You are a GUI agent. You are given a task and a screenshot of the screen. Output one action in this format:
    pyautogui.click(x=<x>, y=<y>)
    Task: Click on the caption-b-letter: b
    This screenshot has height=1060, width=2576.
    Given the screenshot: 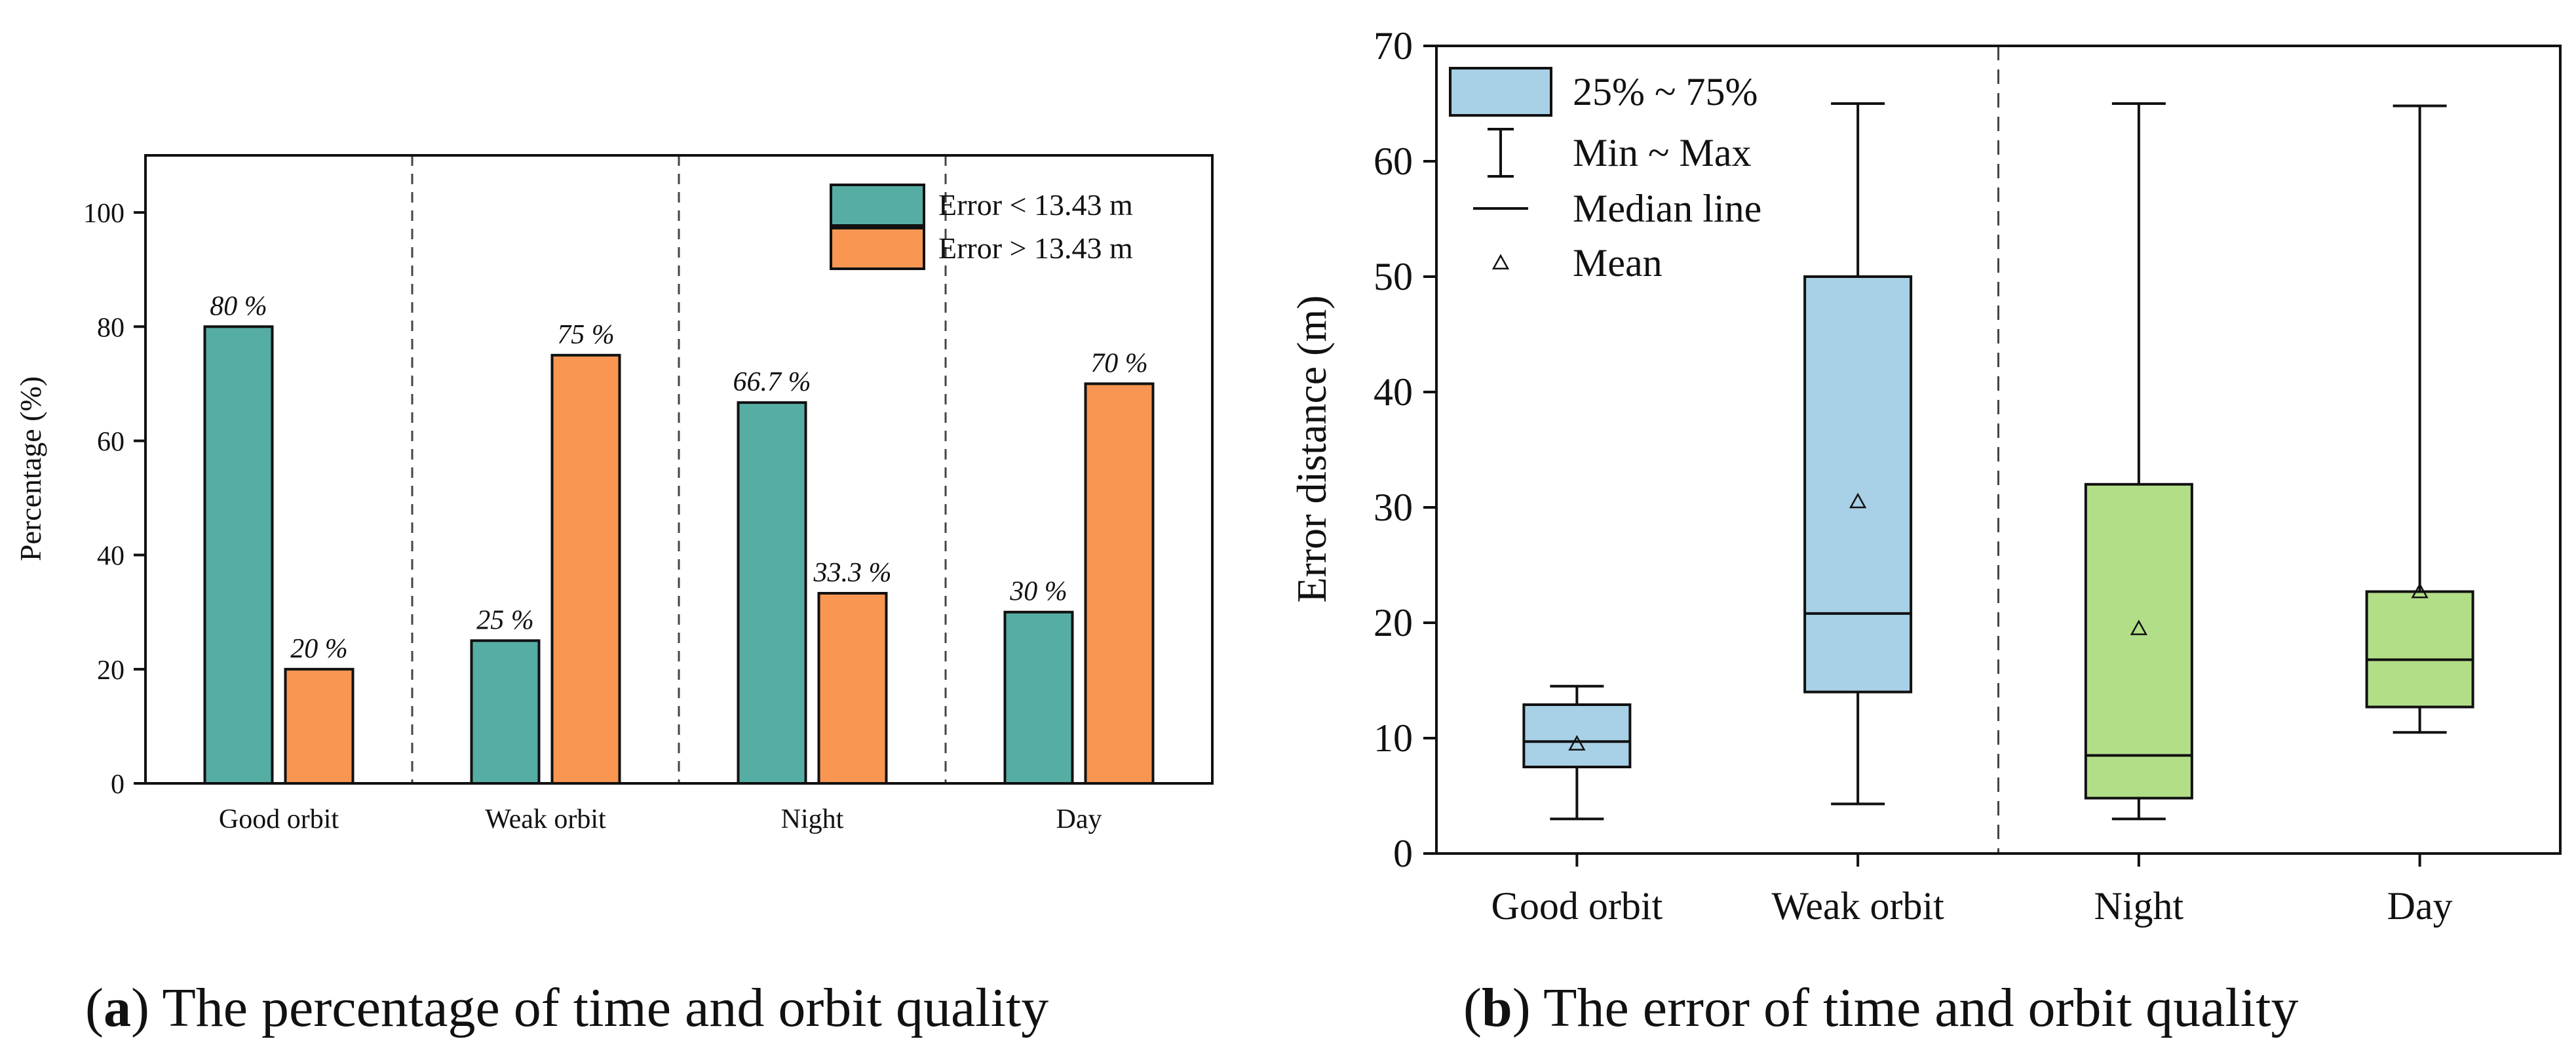 What is the action you would take?
    pyautogui.click(x=1497, y=1007)
    